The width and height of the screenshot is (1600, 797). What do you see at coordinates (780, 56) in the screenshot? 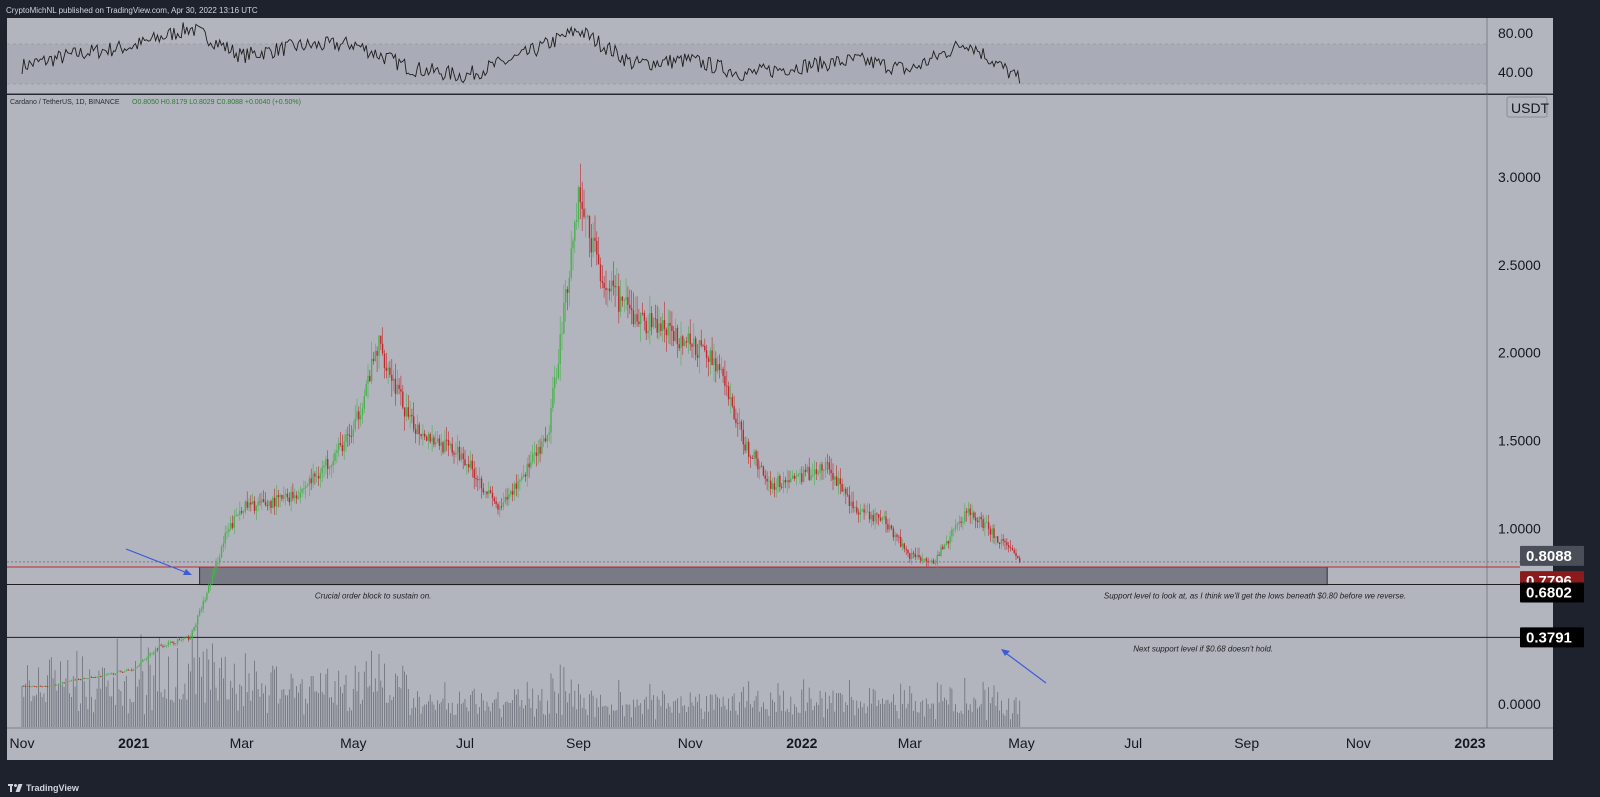
I see `rsi-pane: 80.00 40.00` at bounding box center [780, 56].